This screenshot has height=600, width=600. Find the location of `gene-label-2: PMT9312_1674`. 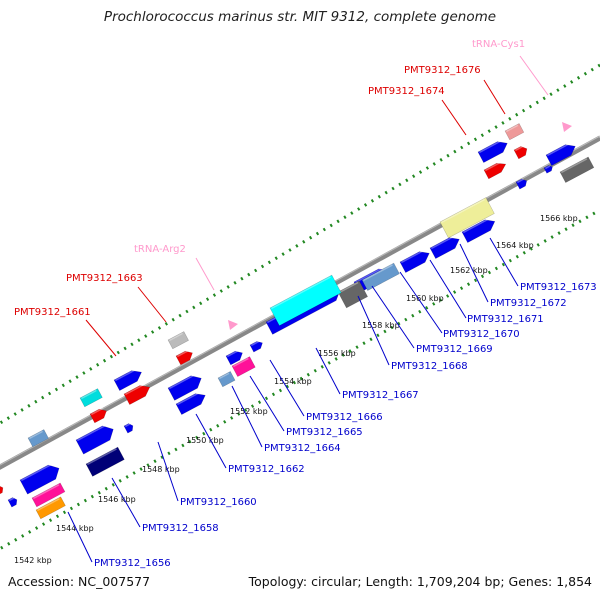

gene-label-2: PMT9312_1674 is located at coordinates (406, 91).